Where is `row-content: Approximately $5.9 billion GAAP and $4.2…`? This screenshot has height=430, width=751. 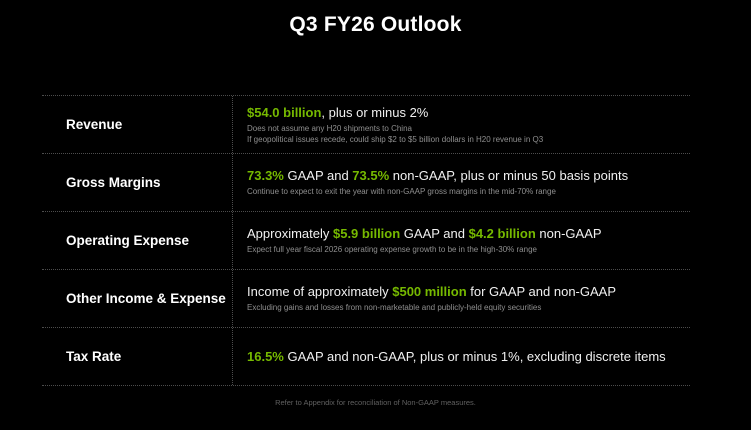
row-content: Approximately $5.9 billion GAAP and $4.2… is located at coordinates (461, 240).